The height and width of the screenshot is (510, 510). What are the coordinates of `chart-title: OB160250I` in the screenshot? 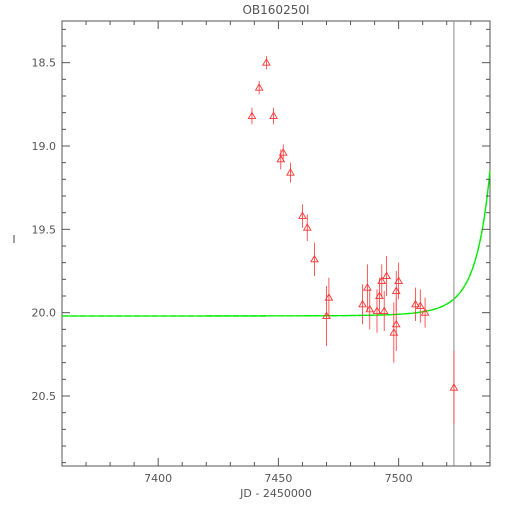 It's located at (275, 10).